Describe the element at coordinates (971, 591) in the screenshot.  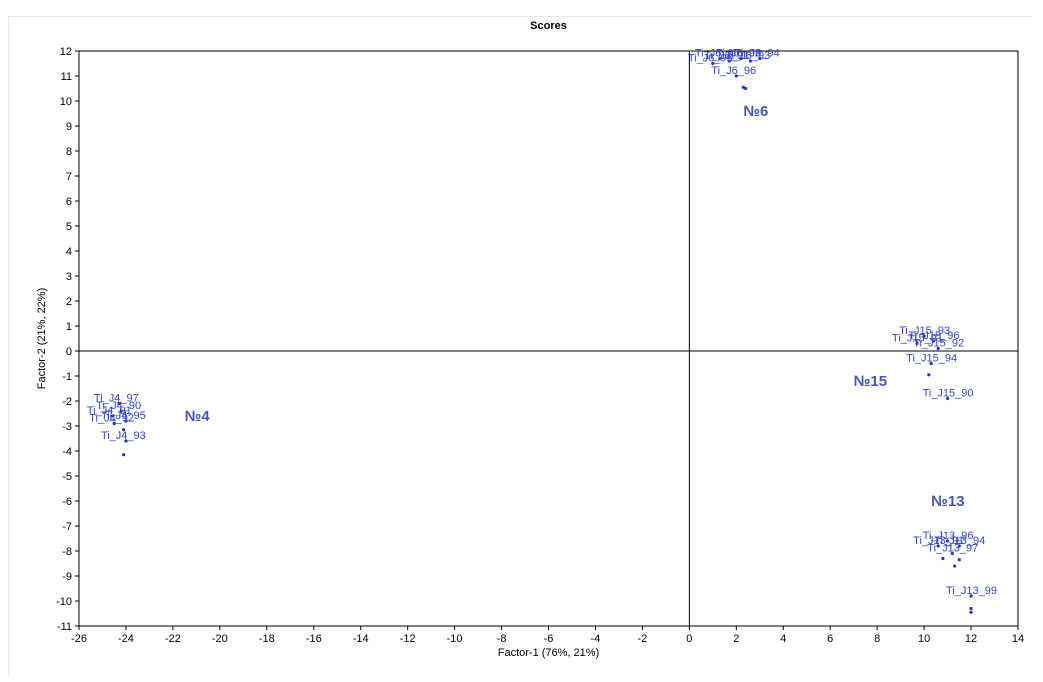
I see `point-label: Ti_J13_99` at that location.